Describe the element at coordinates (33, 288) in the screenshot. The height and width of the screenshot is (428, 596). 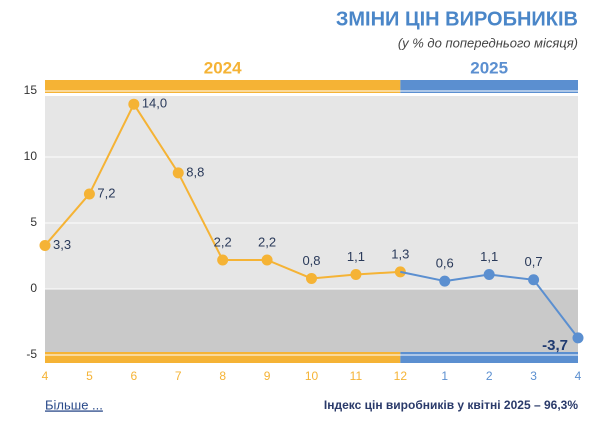
I see `y-tick-label: 0` at that location.